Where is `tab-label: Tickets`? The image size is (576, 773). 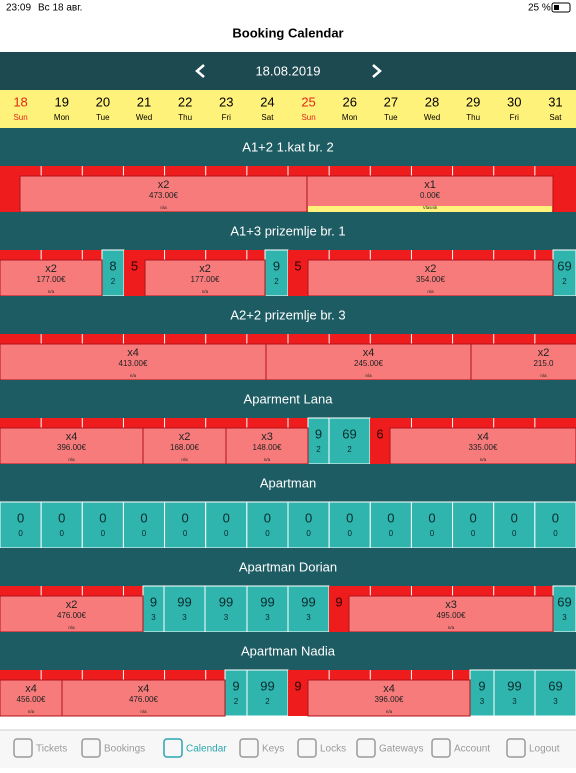
tab-label: Tickets is located at coordinates (51, 749).